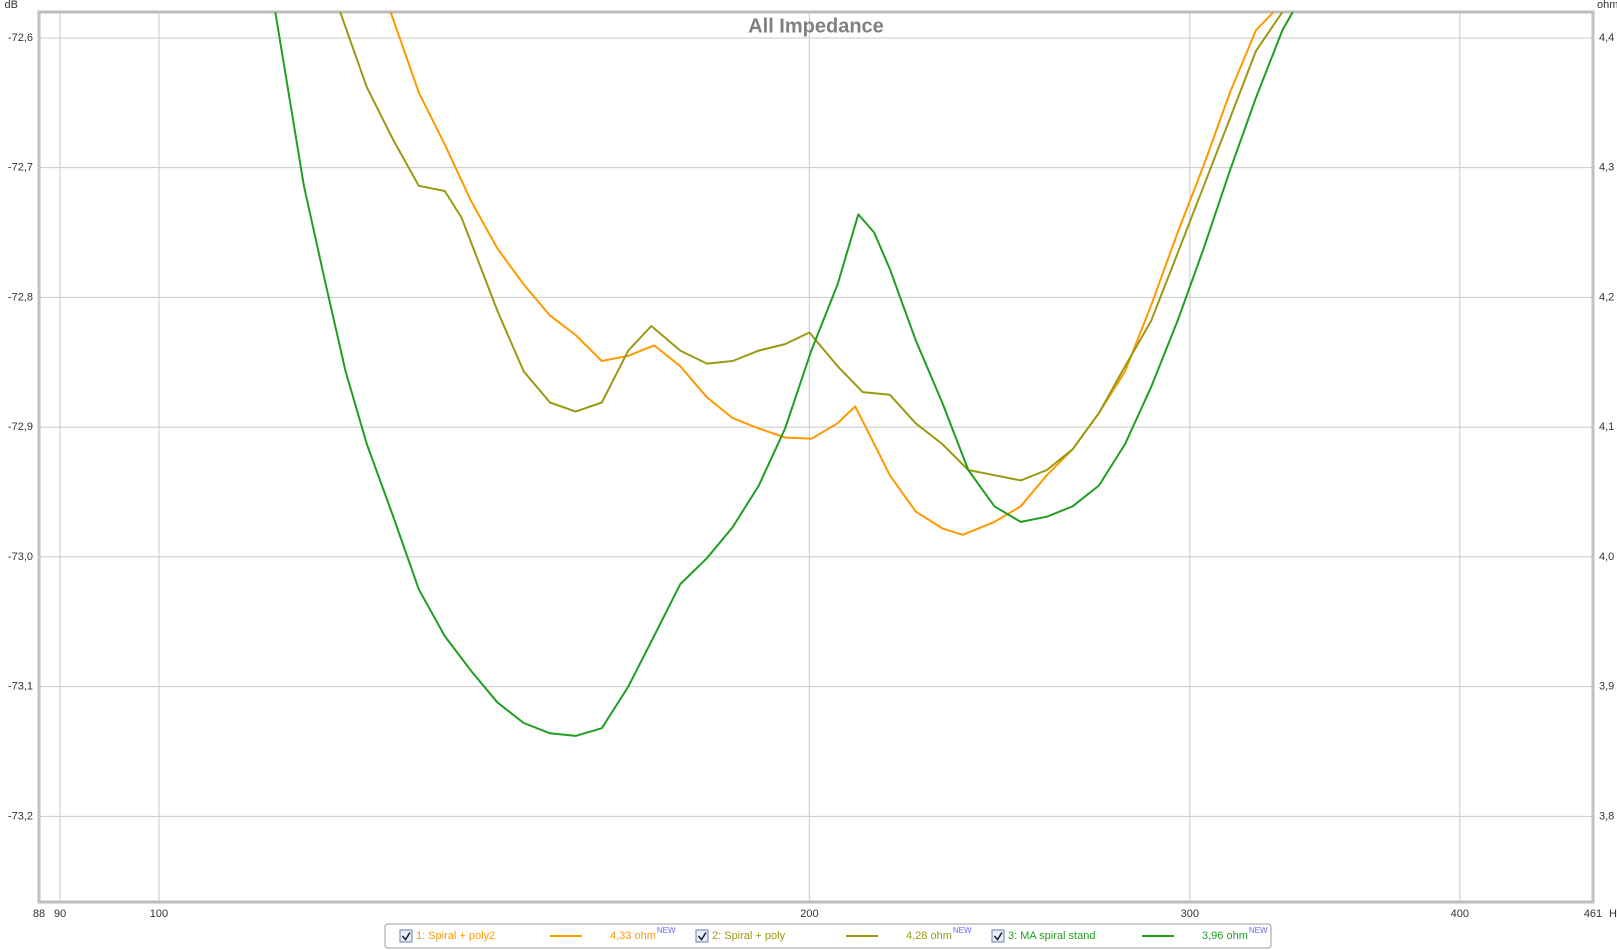 The image size is (1617, 950). What do you see at coordinates (1190, 914) in the screenshot?
I see `x-tick-label: 300` at bounding box center [1190, 914].